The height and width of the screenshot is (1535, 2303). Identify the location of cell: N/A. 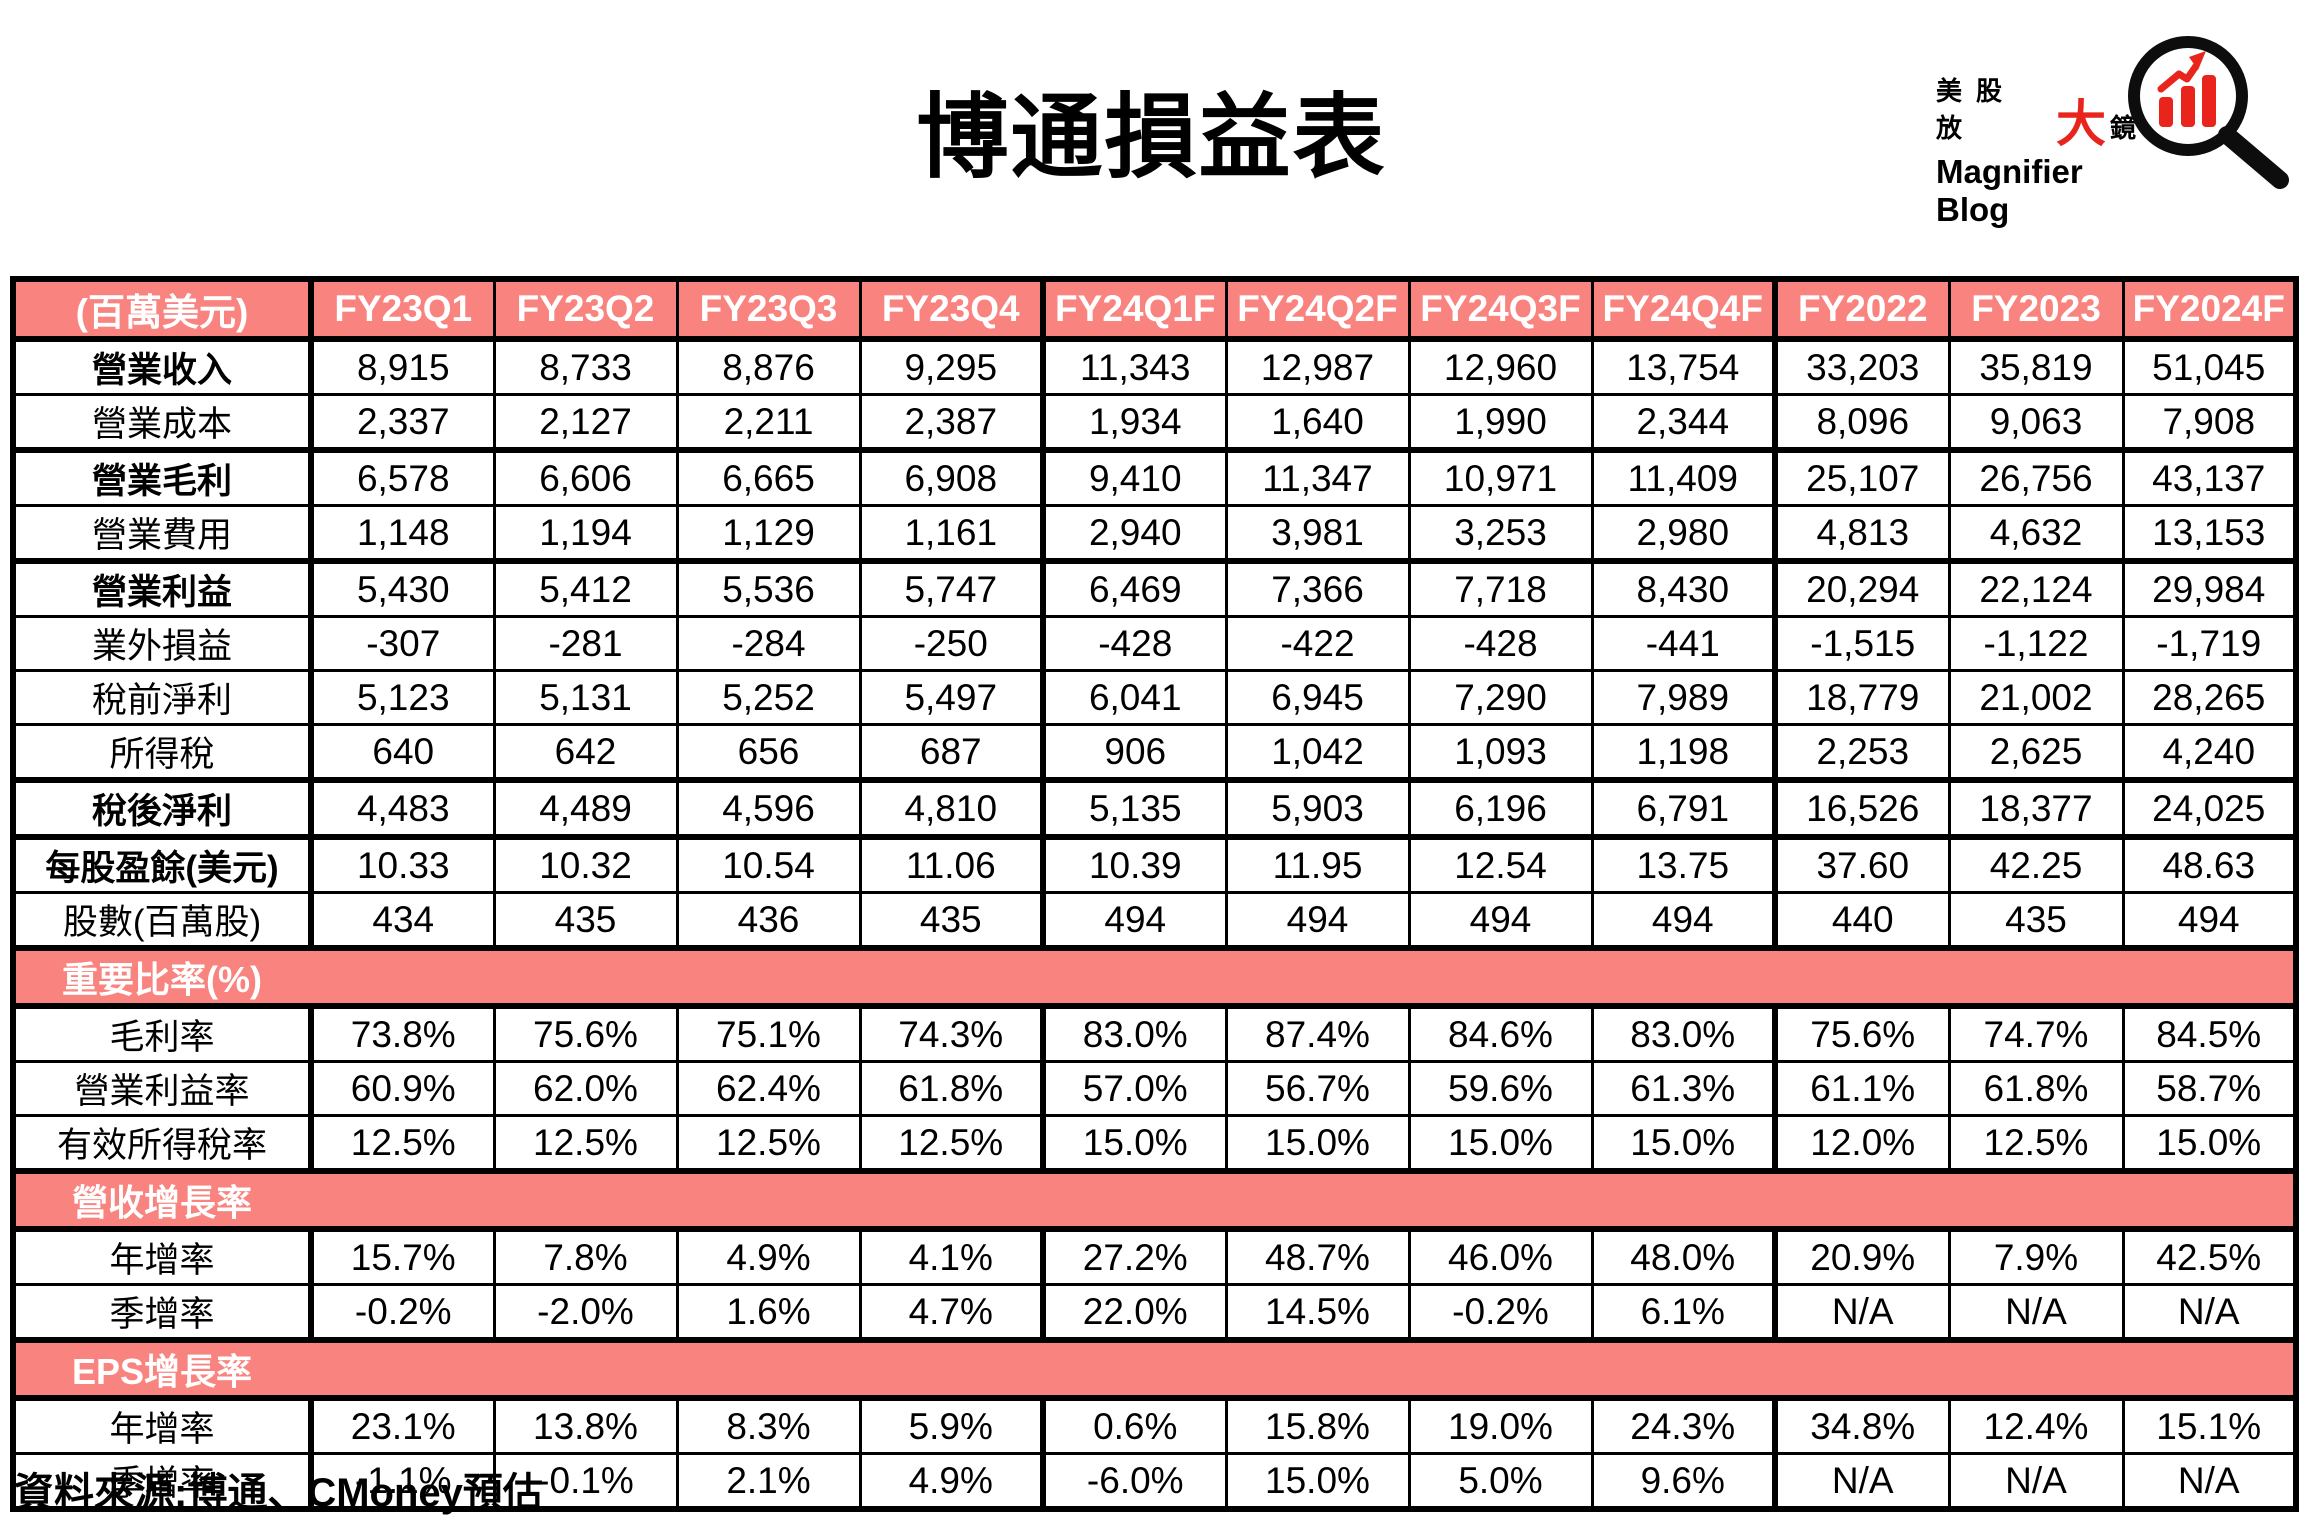
(2036, 1312).